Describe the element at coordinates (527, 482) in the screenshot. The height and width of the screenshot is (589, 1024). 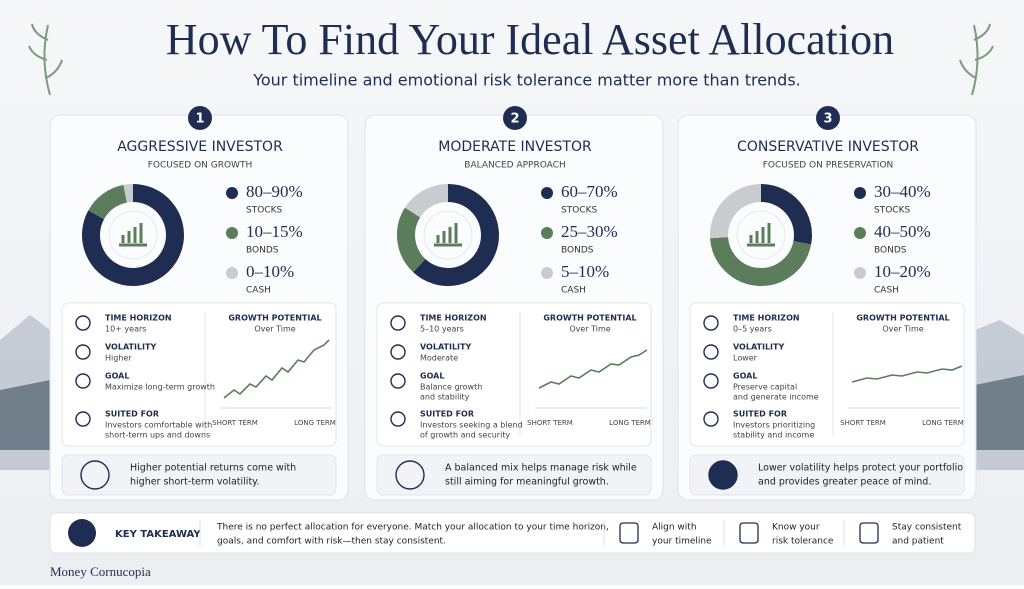
I see `note-text: still aiming for meaningful growth.` at that location.